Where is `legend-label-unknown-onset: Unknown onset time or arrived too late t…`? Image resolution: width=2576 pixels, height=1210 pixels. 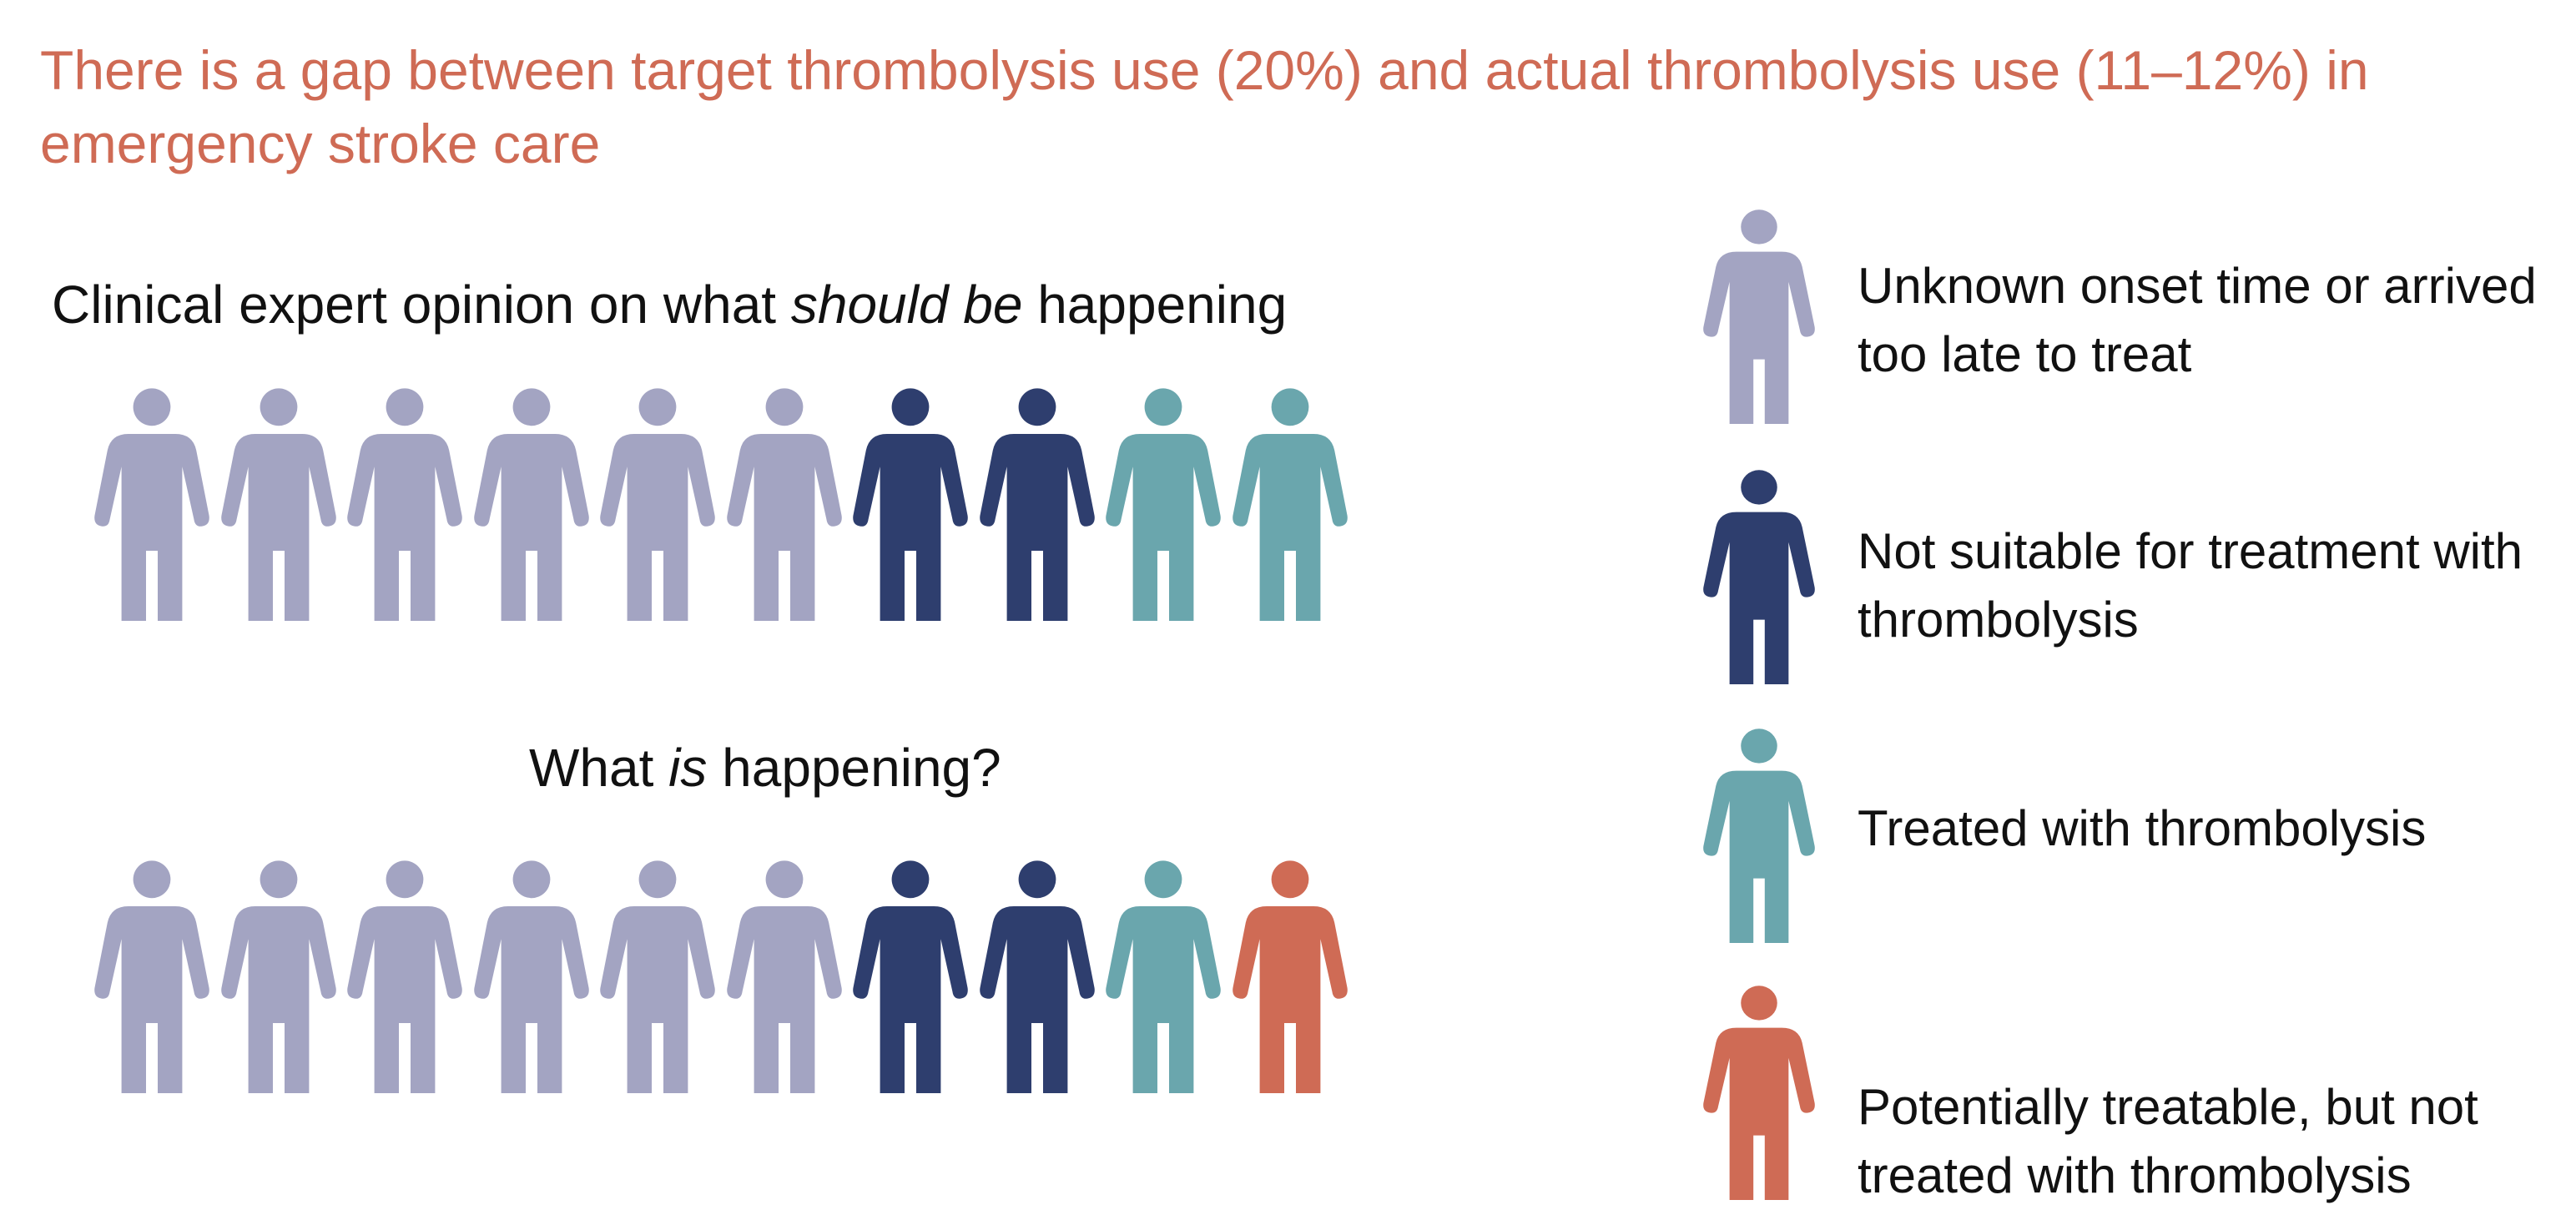
legend-label-unknown-onset: Unknown onset time or arrived too late t… is located at coordinates (2197, 320).